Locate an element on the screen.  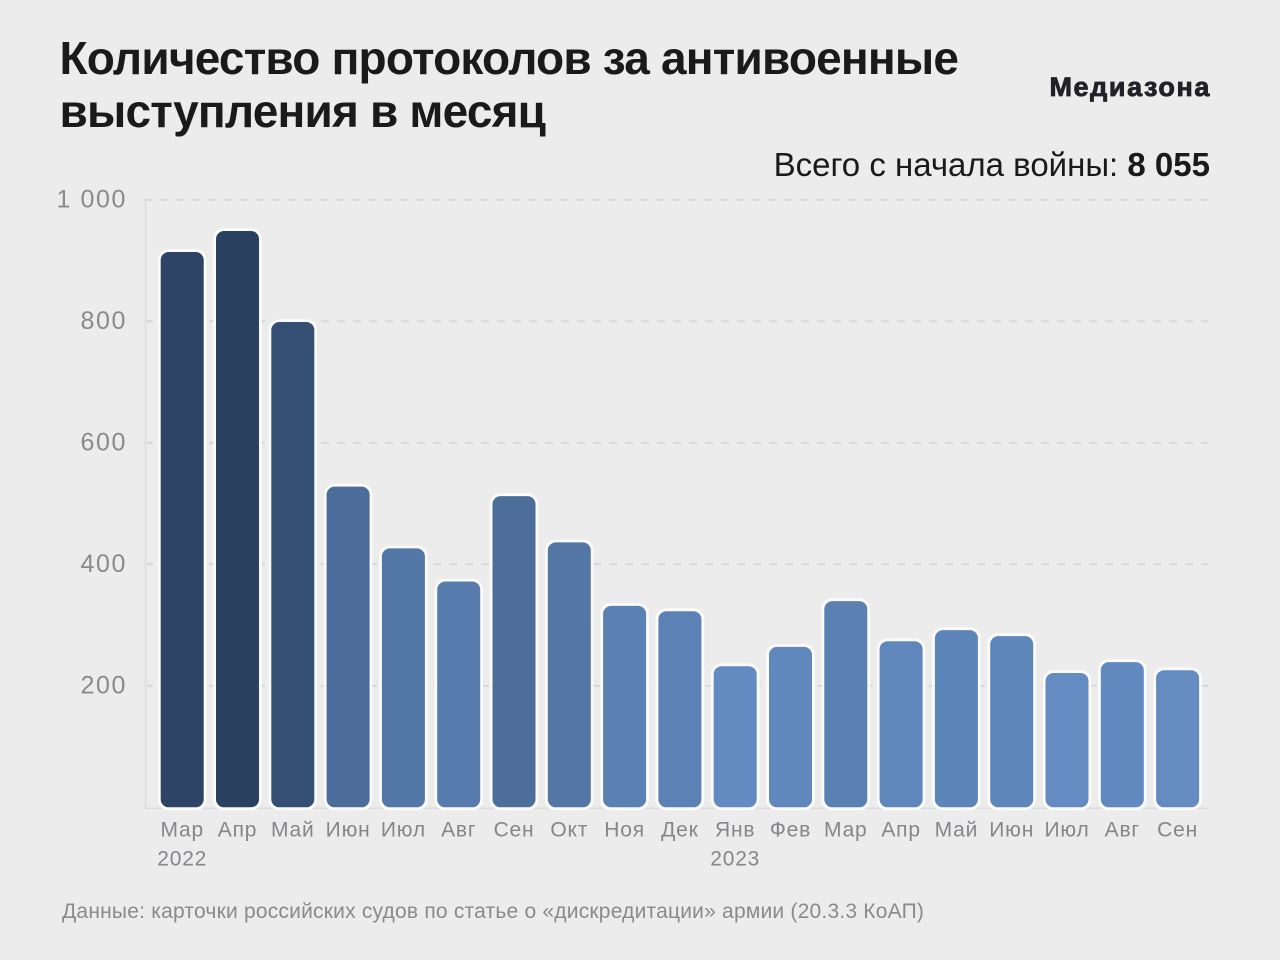
svg-text: 400 is located at coordinates (103, 564).